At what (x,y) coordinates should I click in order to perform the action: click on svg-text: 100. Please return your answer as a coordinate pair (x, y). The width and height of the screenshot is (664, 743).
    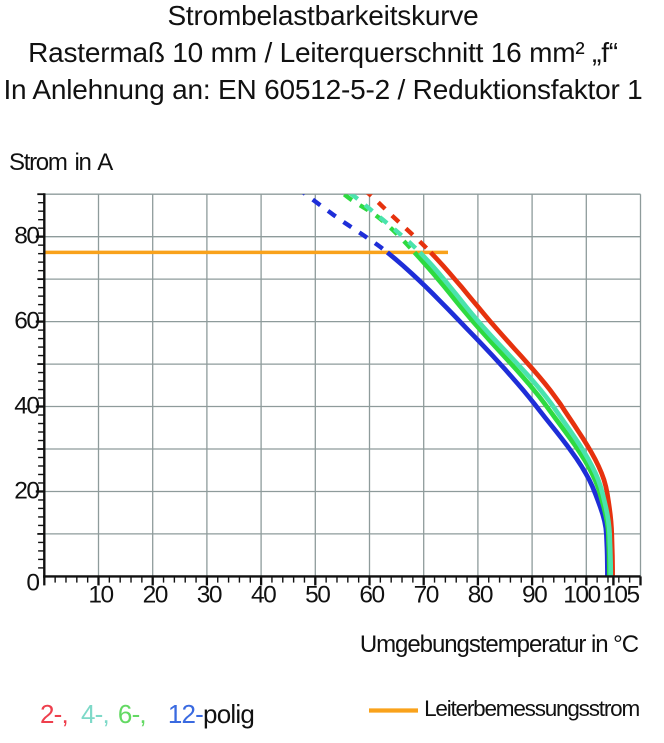
    Looking at the image, I should click on (581, 595).